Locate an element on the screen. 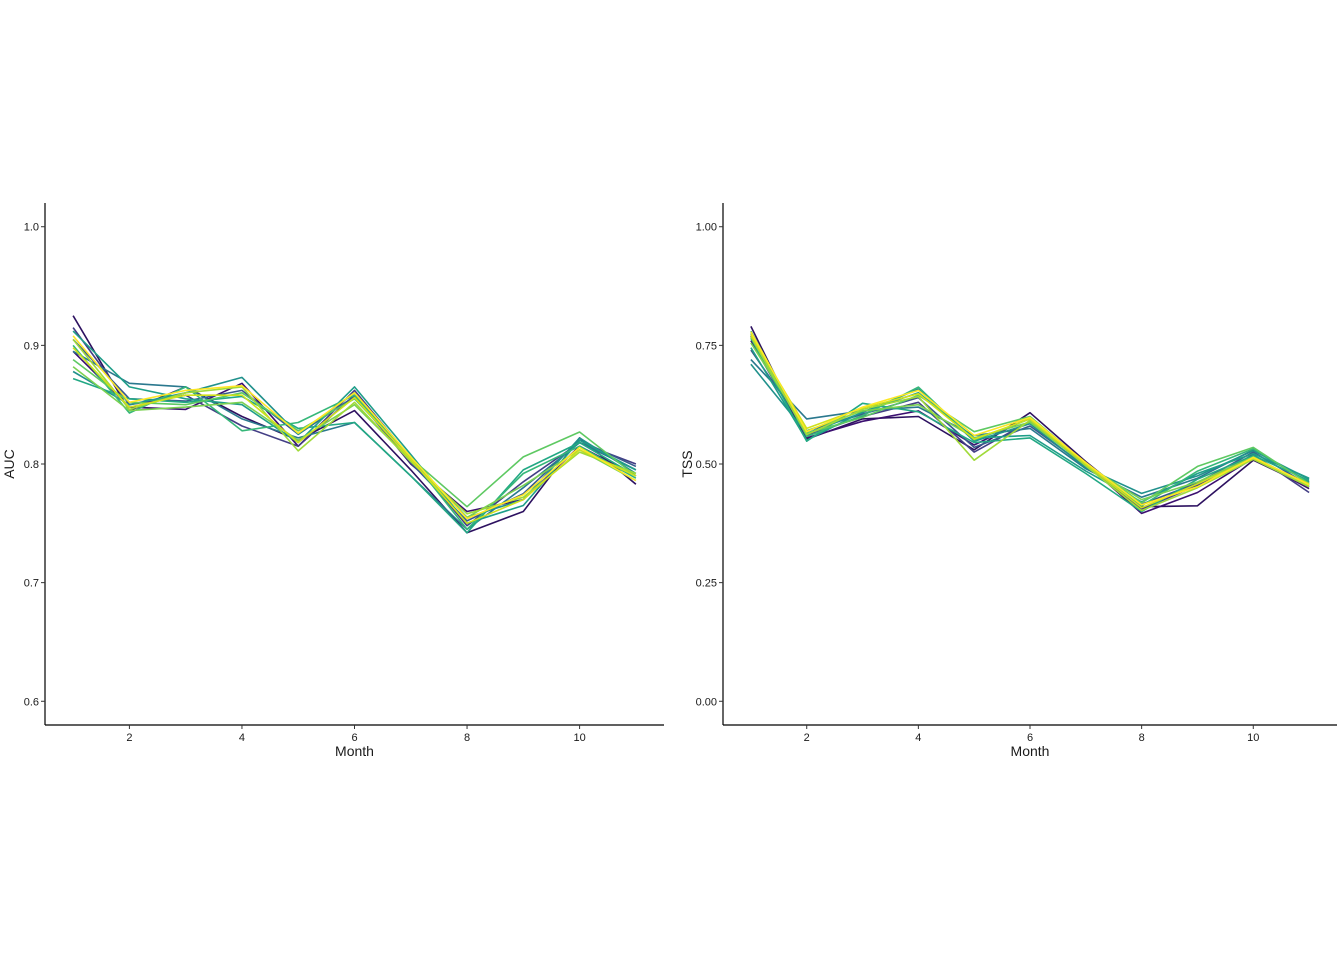 This screenshot has height=960, width=1344. y-tick-label: 1.00 is located at coordinates (706, 228).